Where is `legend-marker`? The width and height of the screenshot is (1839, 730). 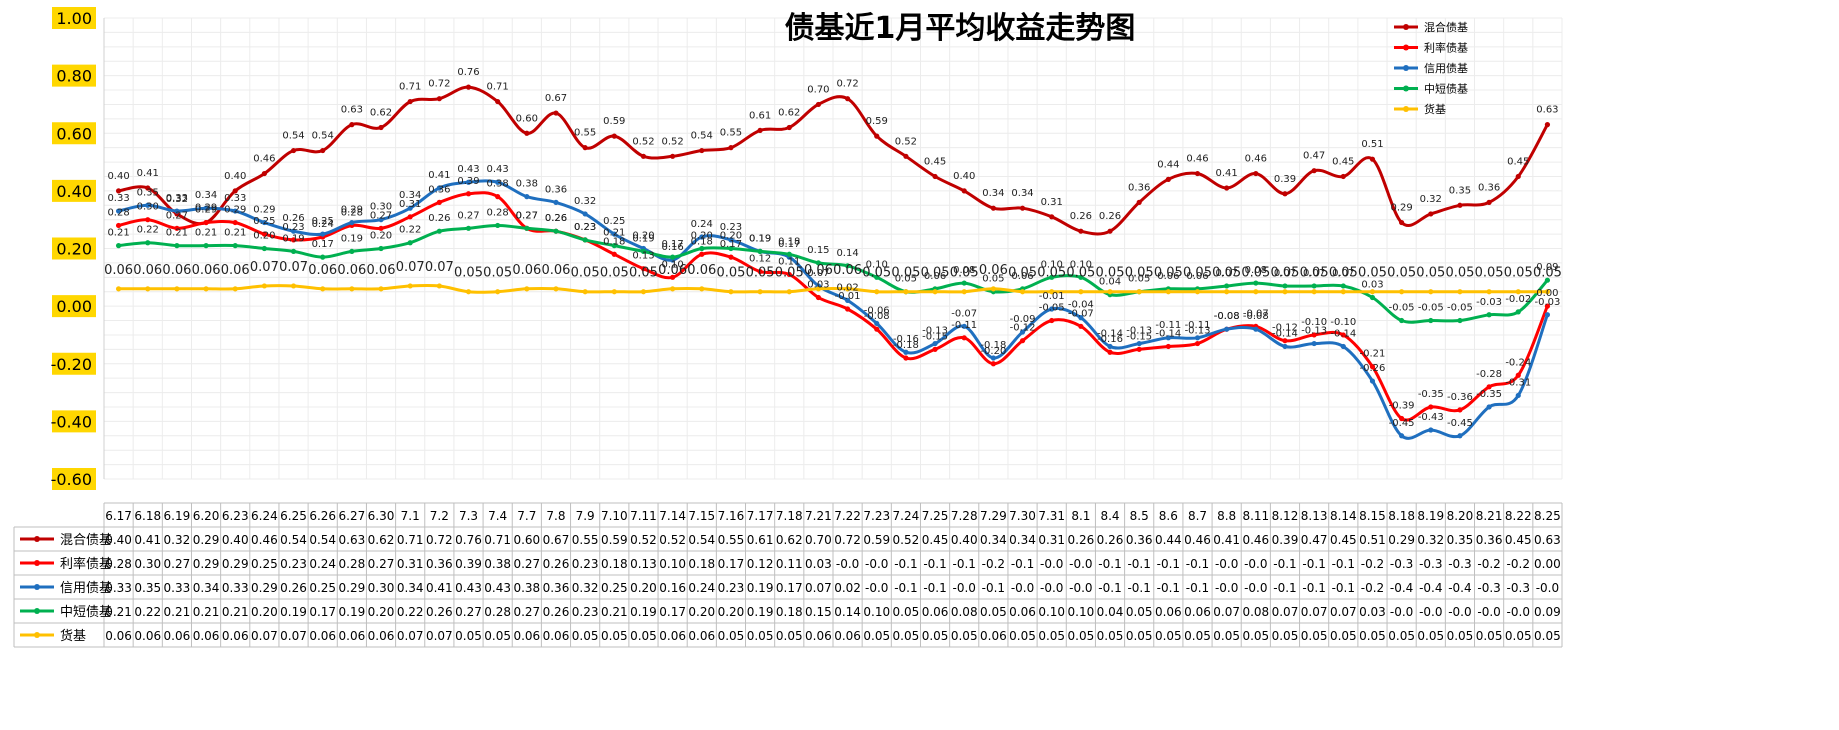
legend-marker is located at coordinates (1406, 47).